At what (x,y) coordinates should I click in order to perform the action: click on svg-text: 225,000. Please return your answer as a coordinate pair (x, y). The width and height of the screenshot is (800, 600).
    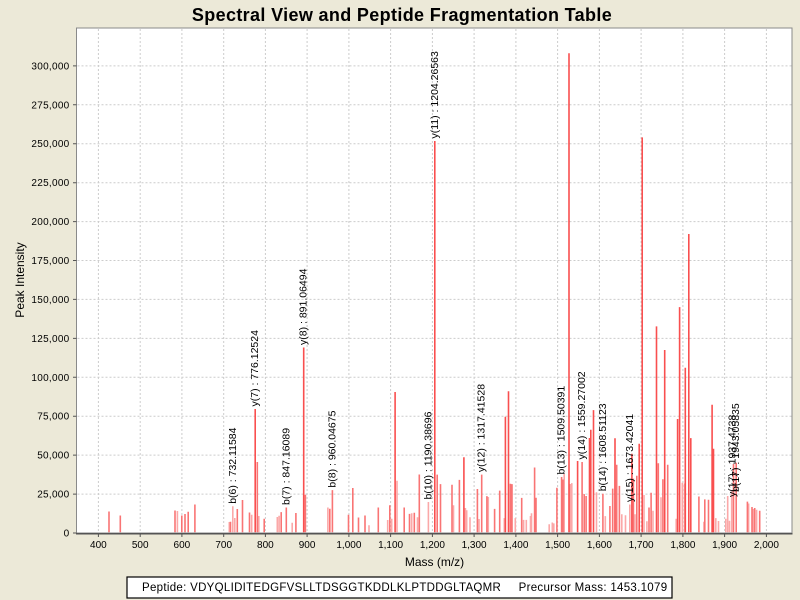
    Looking at the image, I should click on (50, 183).